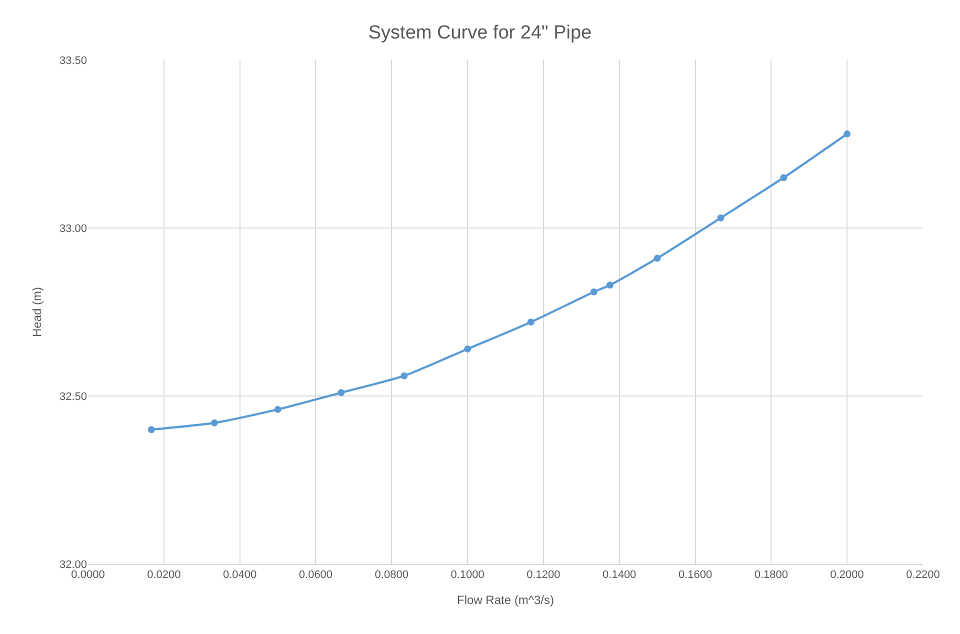  I want to click on x-tick-label: 0.0600, so click(315, 575).